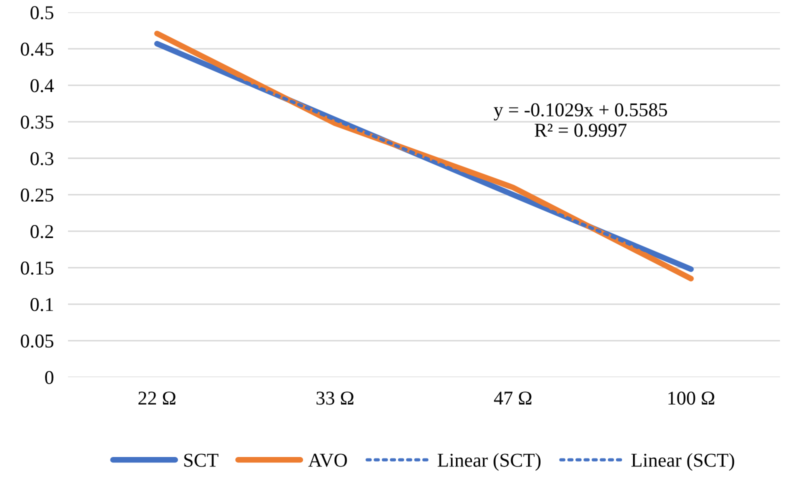 The height and width of the screenshot is (493, 800). I want to click on x-tick-label: 47 Ω, so click(513, 398).